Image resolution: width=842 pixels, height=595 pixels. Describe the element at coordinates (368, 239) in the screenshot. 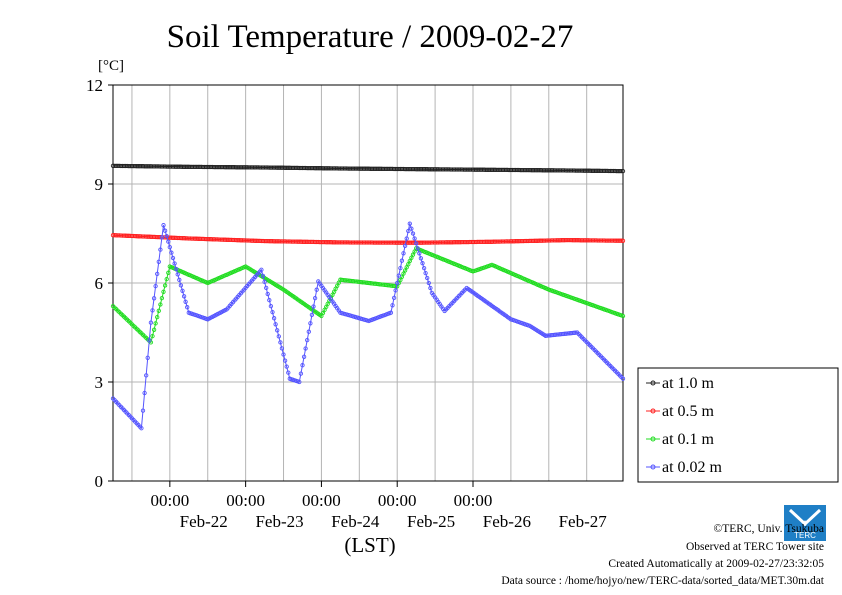

I see `series-at-0-5-m` at that location.